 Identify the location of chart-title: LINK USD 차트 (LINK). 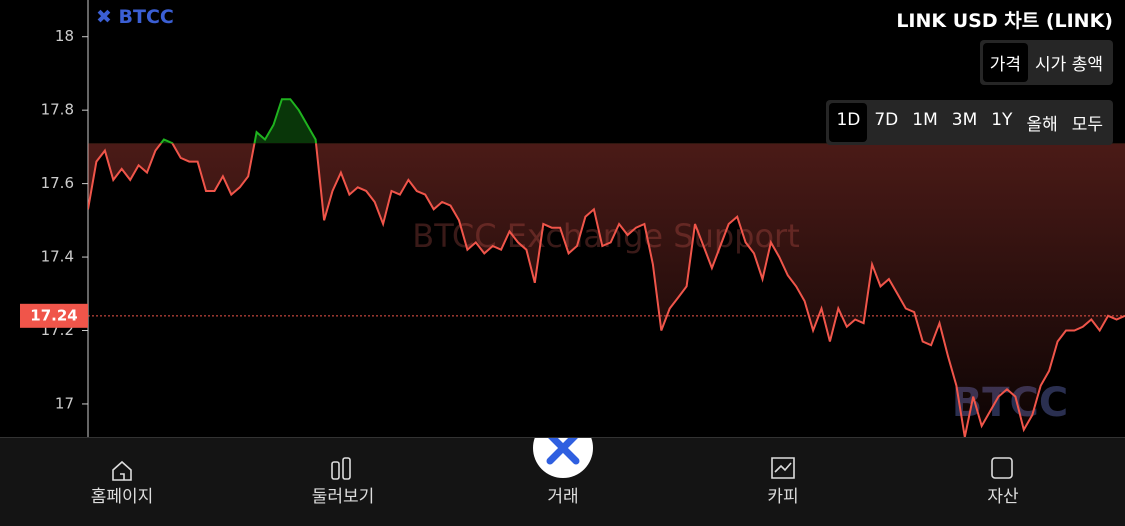
(1004, 21).